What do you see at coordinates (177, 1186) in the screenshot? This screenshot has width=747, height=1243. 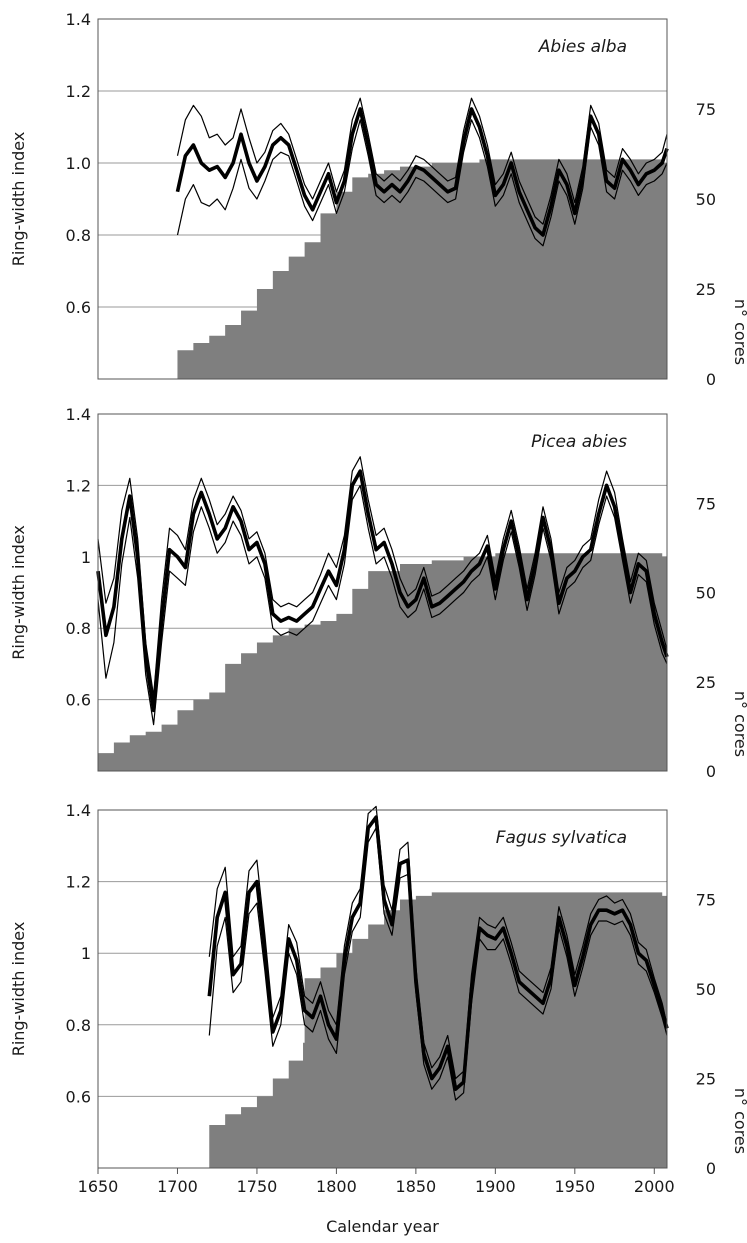 I see `x-tick-label: 1700` at bounding box center [177, 1186].